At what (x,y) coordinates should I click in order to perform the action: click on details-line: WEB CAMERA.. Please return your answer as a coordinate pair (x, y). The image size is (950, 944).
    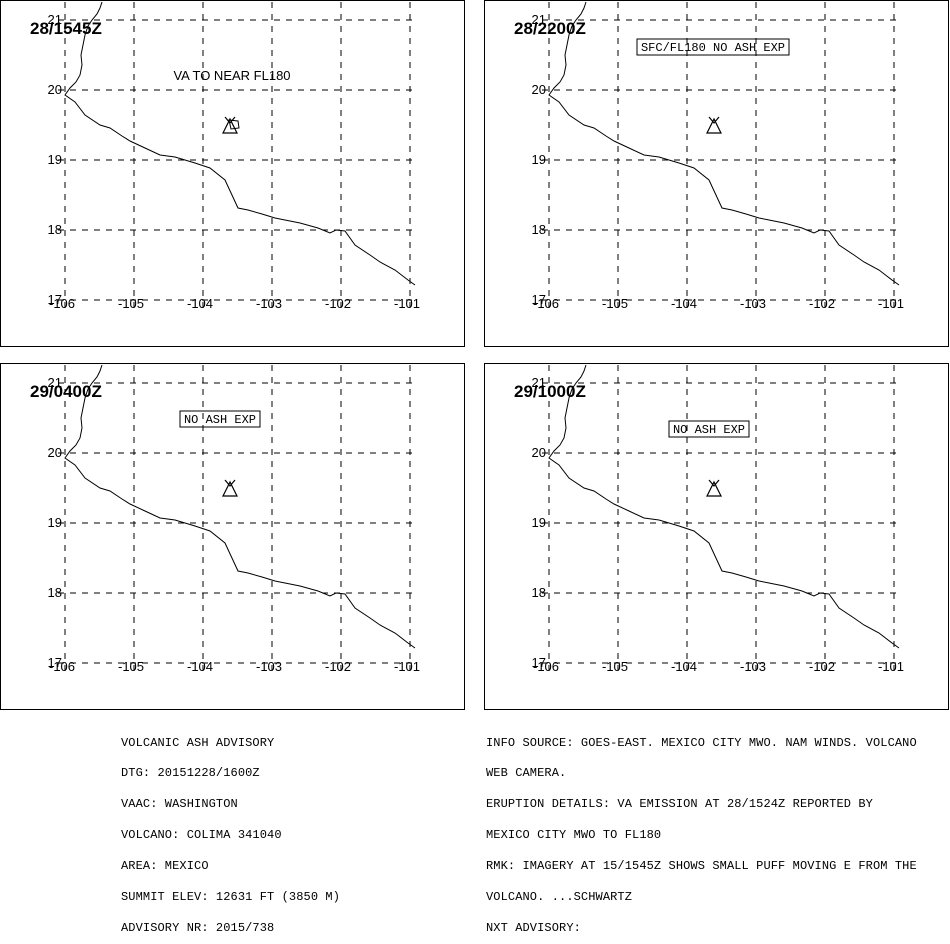
    Looking at the image, I should click on (526, 773).